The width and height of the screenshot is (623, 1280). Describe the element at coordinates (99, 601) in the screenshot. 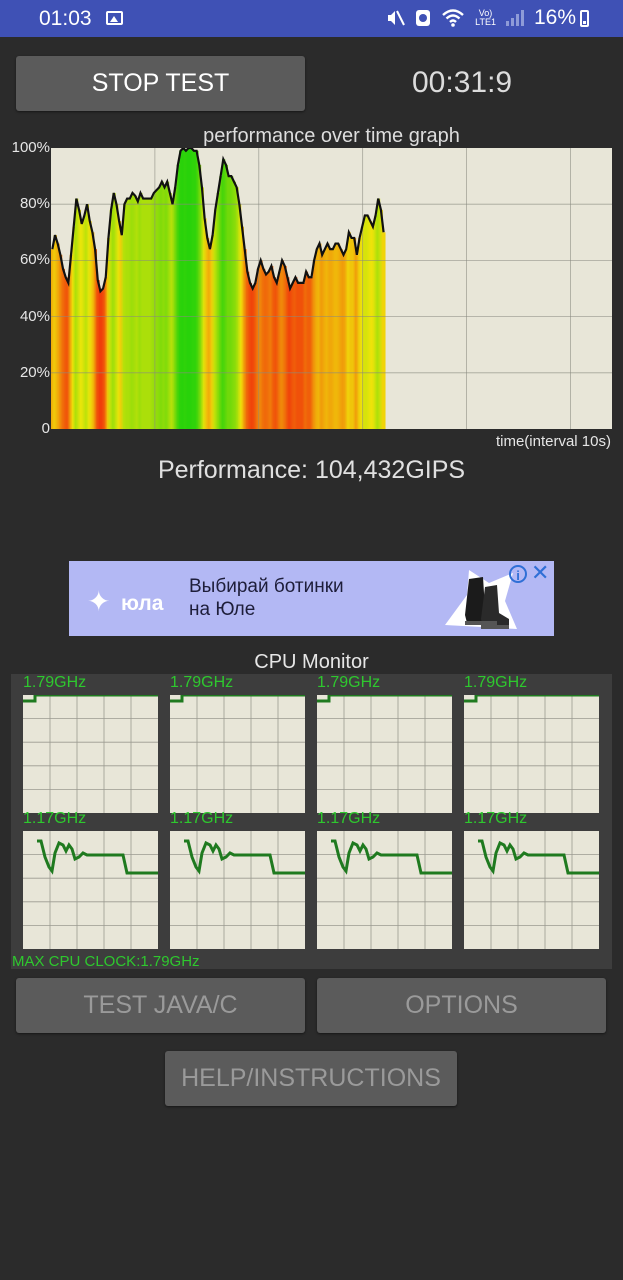

I see `ad-logo-star-icon: ✦` at that location.